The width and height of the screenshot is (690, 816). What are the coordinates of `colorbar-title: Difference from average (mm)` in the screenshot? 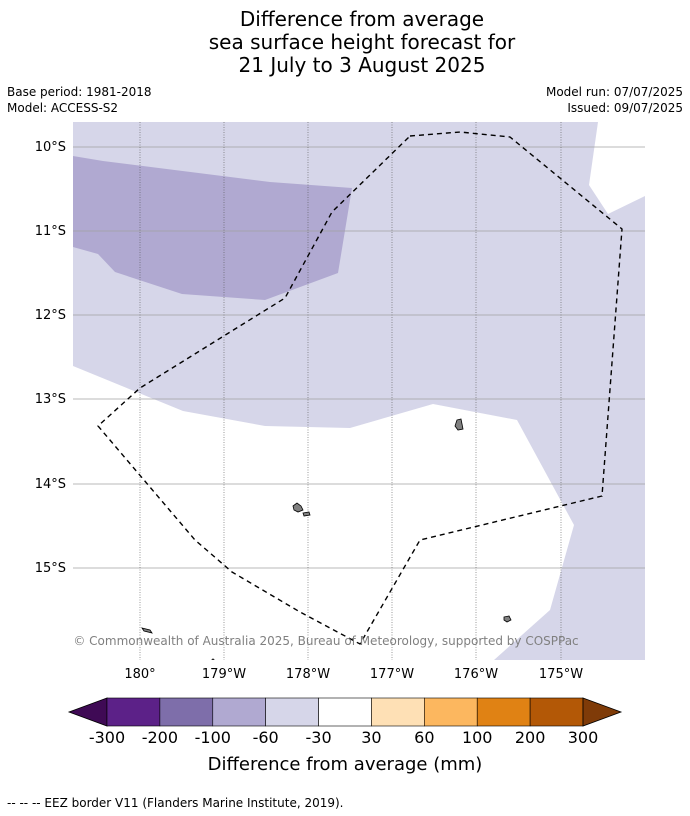 It's located at (345, 764).